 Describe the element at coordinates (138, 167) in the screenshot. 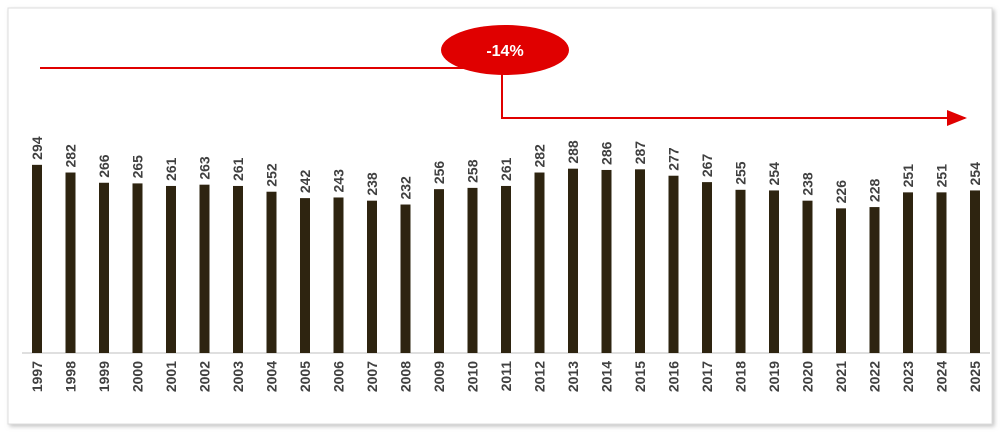

I see `value-label: 265` at that location.